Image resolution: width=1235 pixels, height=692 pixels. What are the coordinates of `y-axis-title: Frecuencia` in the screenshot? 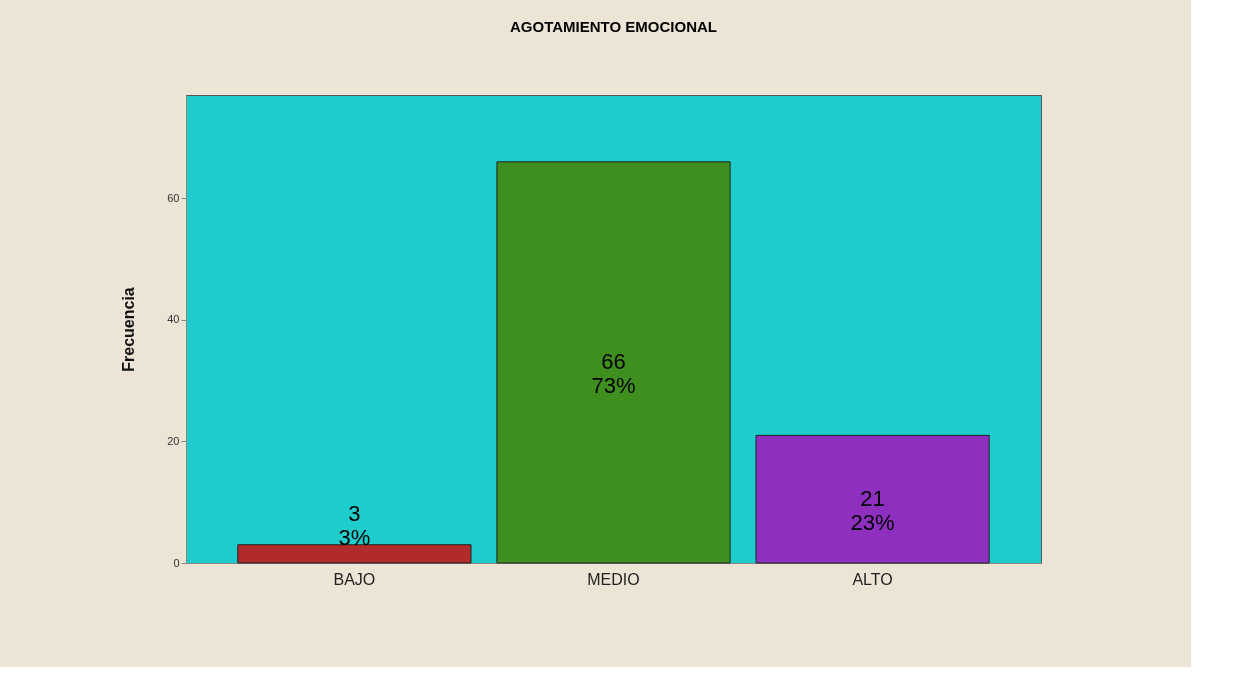 It's located at (129, 329).